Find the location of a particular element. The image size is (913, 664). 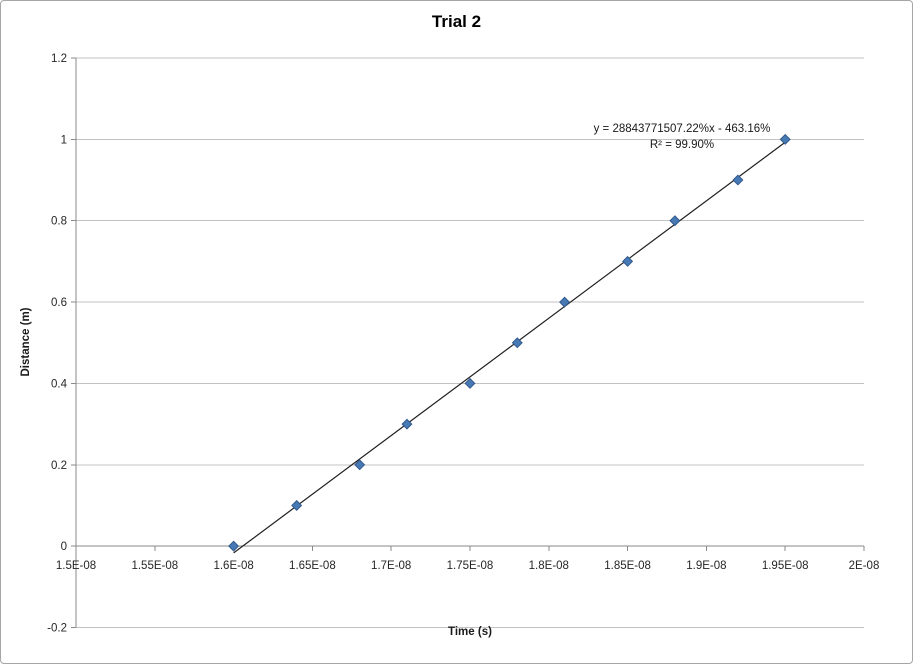

y-axis-title: Distance (m) is located at coordinates (26, 342).